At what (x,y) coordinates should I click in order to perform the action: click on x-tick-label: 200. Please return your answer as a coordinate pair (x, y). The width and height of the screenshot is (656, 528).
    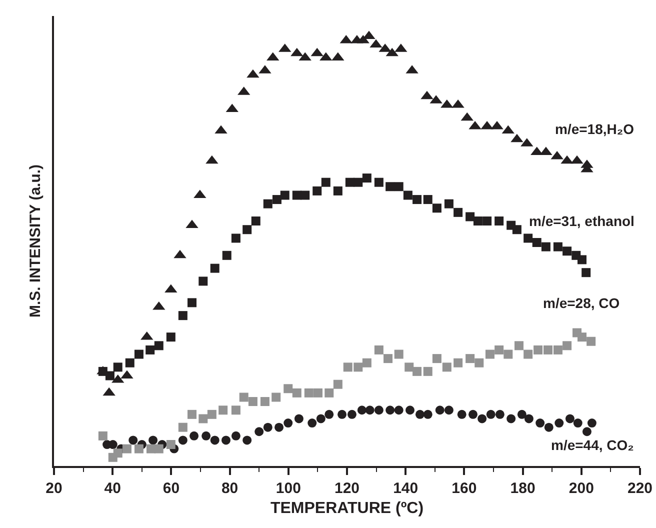
    Looking at the image, I should click on (581, 488).